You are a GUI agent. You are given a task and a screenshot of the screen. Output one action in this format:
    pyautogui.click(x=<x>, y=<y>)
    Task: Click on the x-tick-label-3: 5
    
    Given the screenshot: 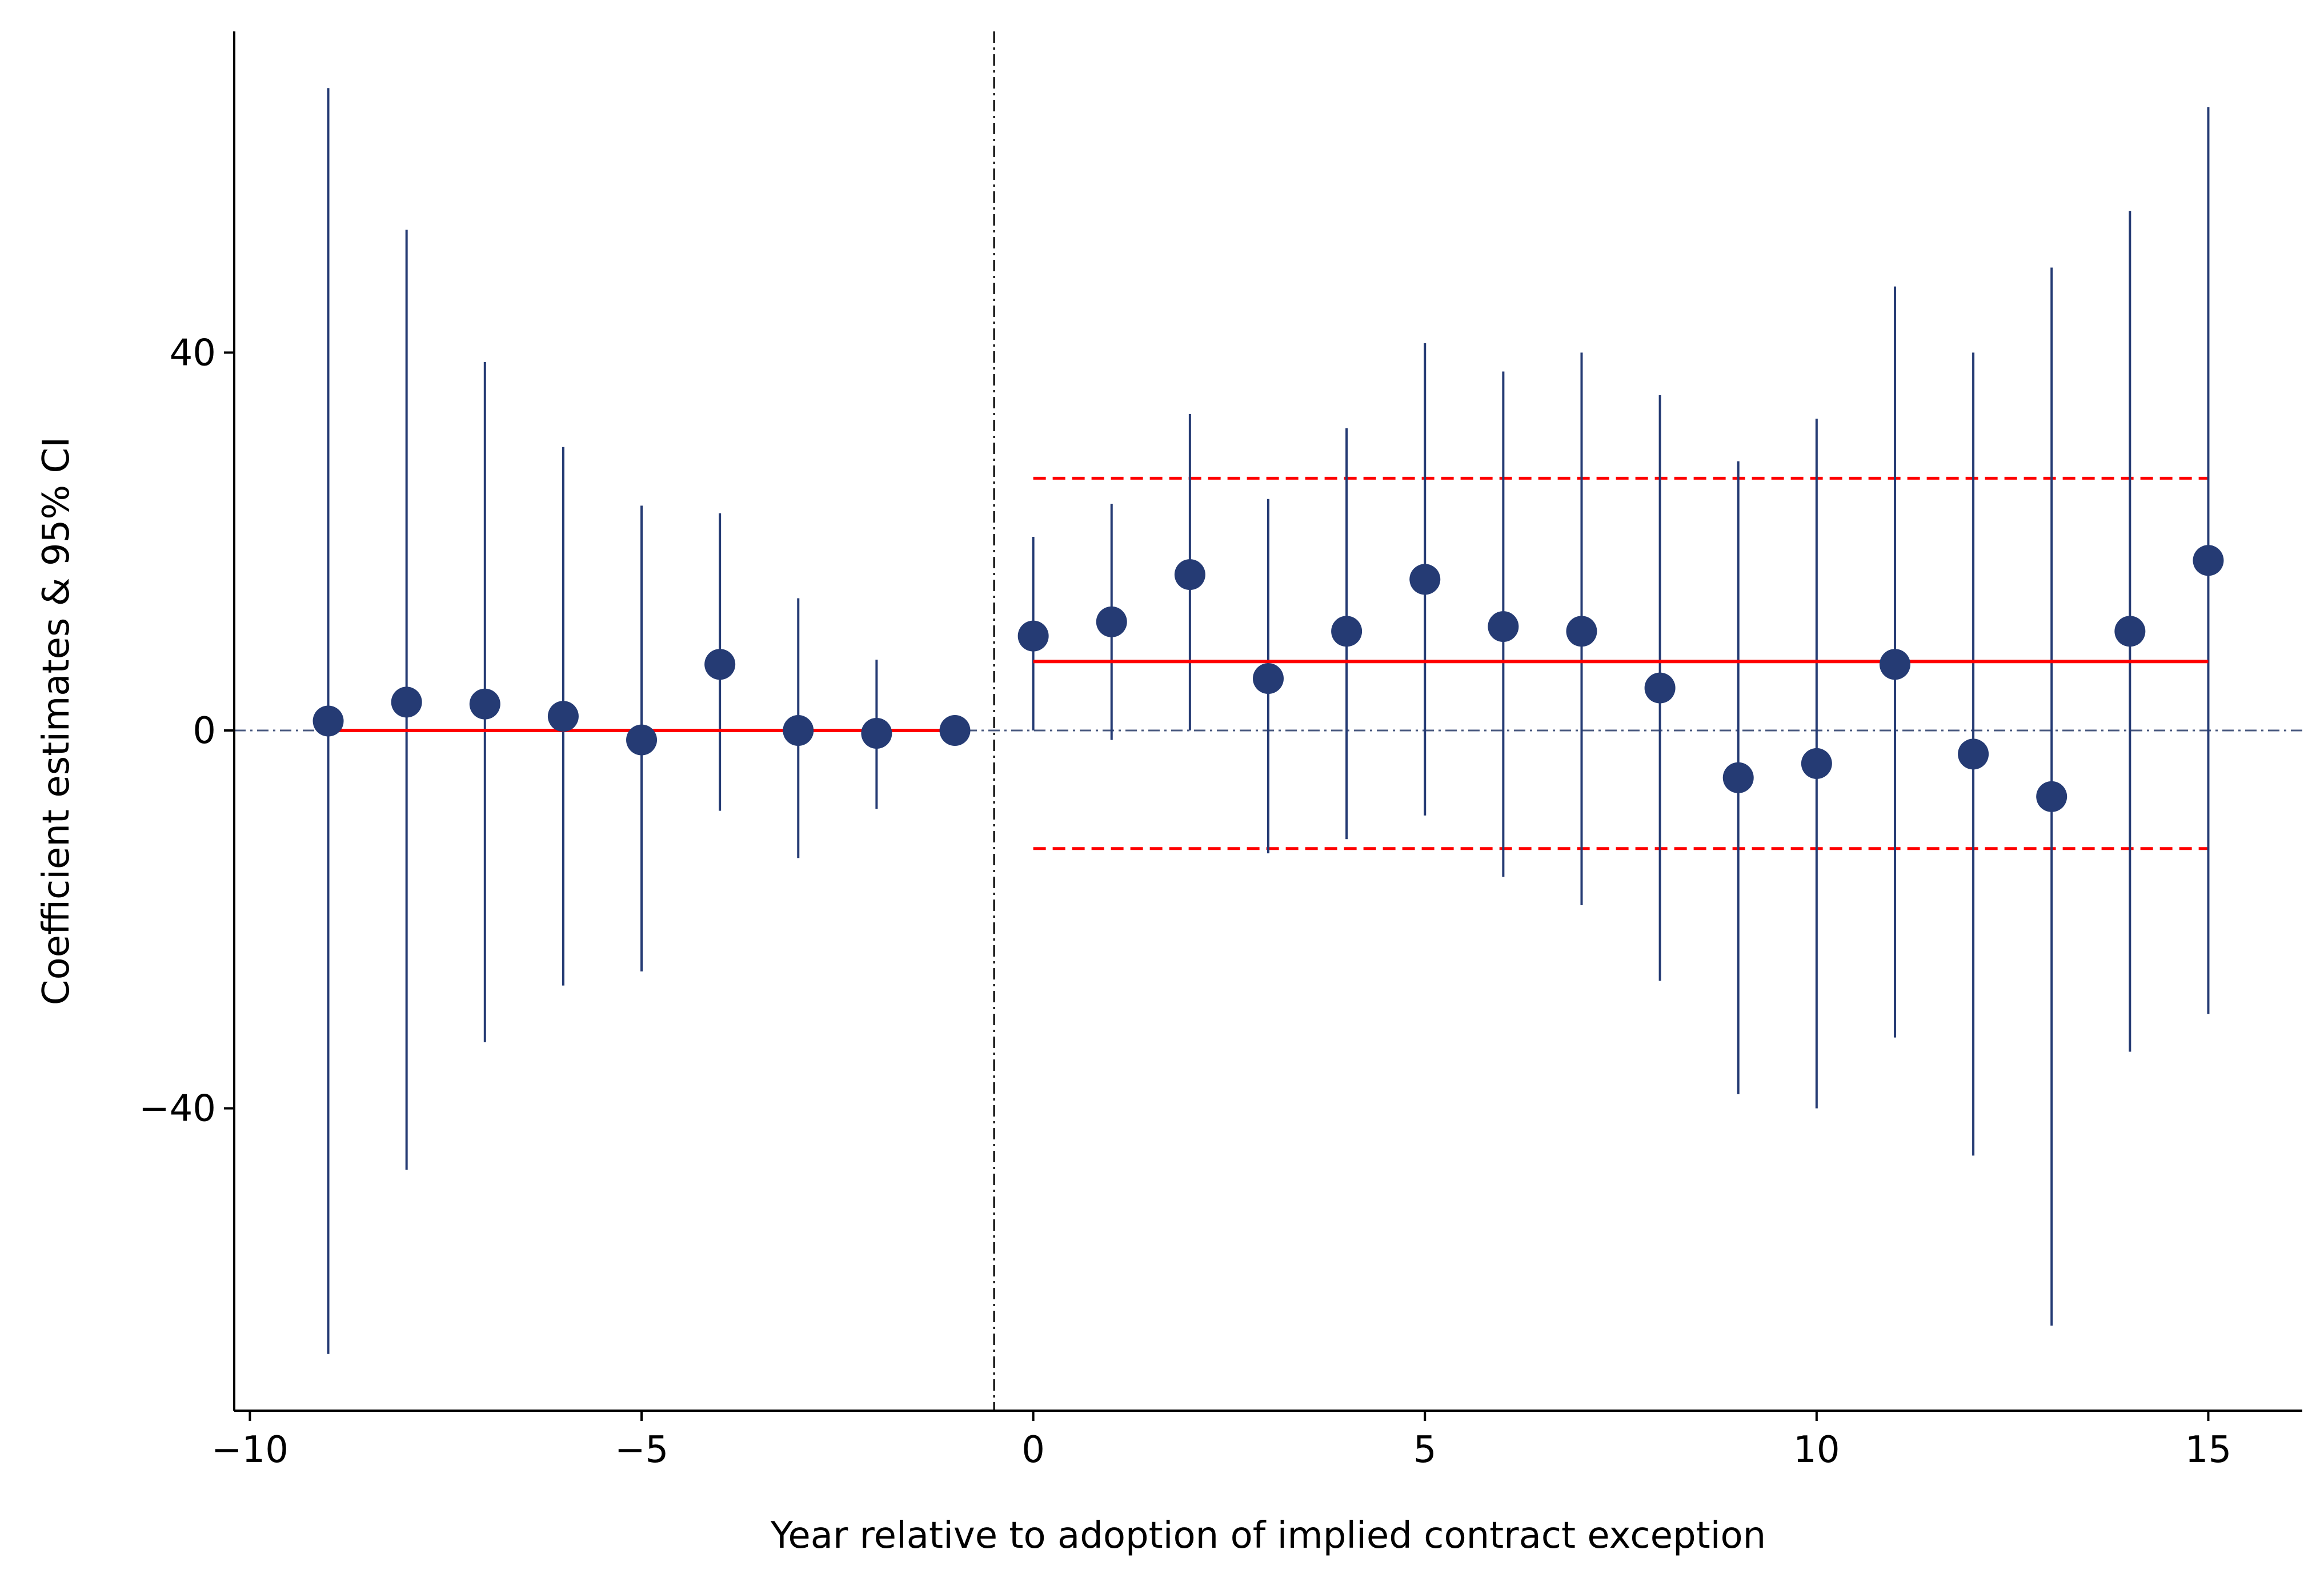 What is the action you would take?
    pyautogui.click(x=1425, y=1450)
    